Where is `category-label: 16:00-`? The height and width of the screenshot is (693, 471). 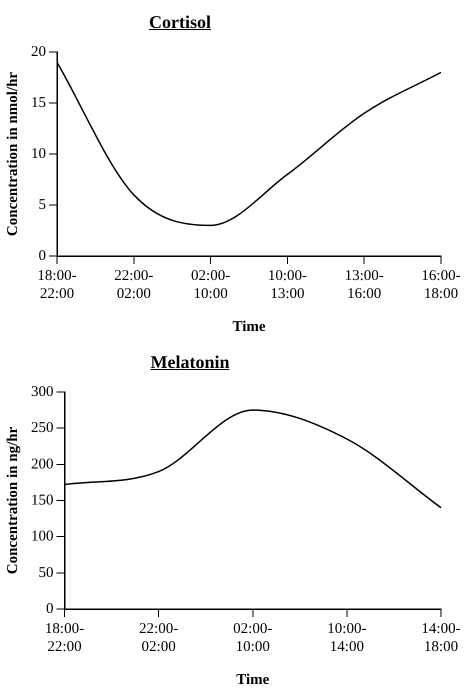 category-label: 16:00- is located at coordinates (441, 276).